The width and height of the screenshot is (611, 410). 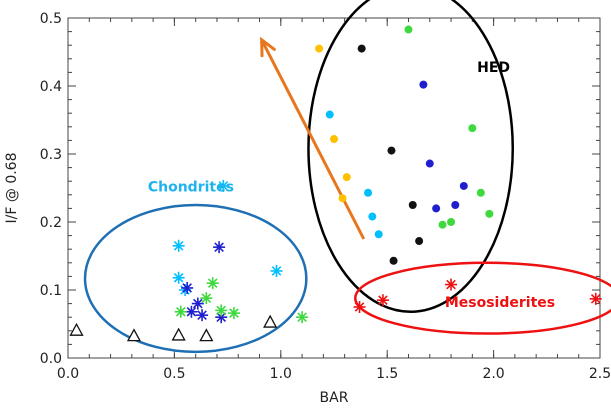 What do you see at coordinates (334, 398) in the screenshot?
I see `x-axis-label: BAR` at bounding box center [334, 398].